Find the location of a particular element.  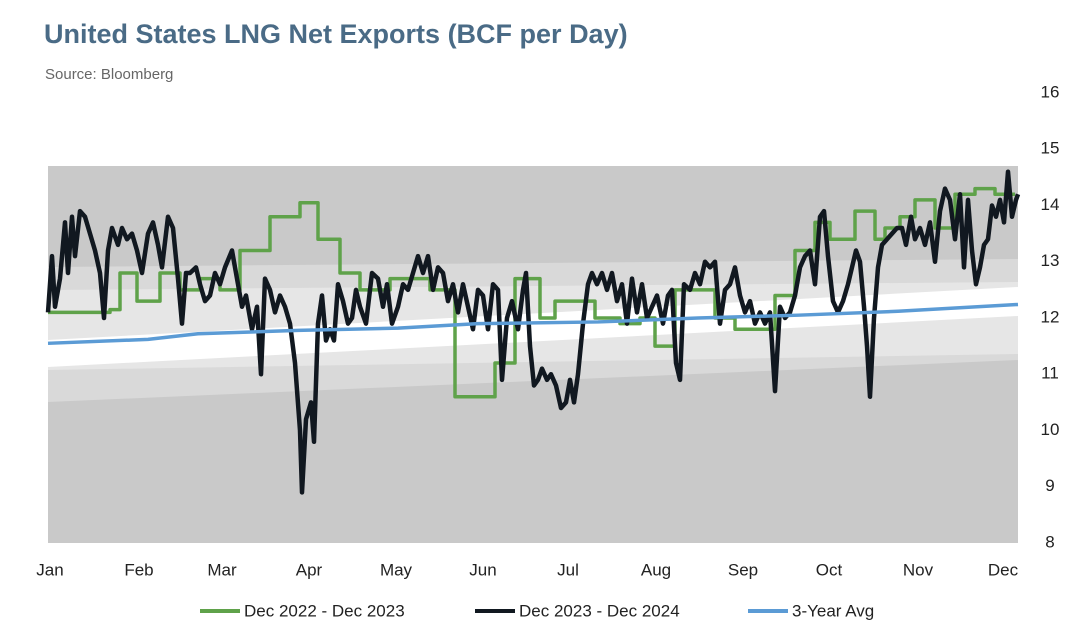

x-tick-label: Feb is located at coordinates (138, 569).